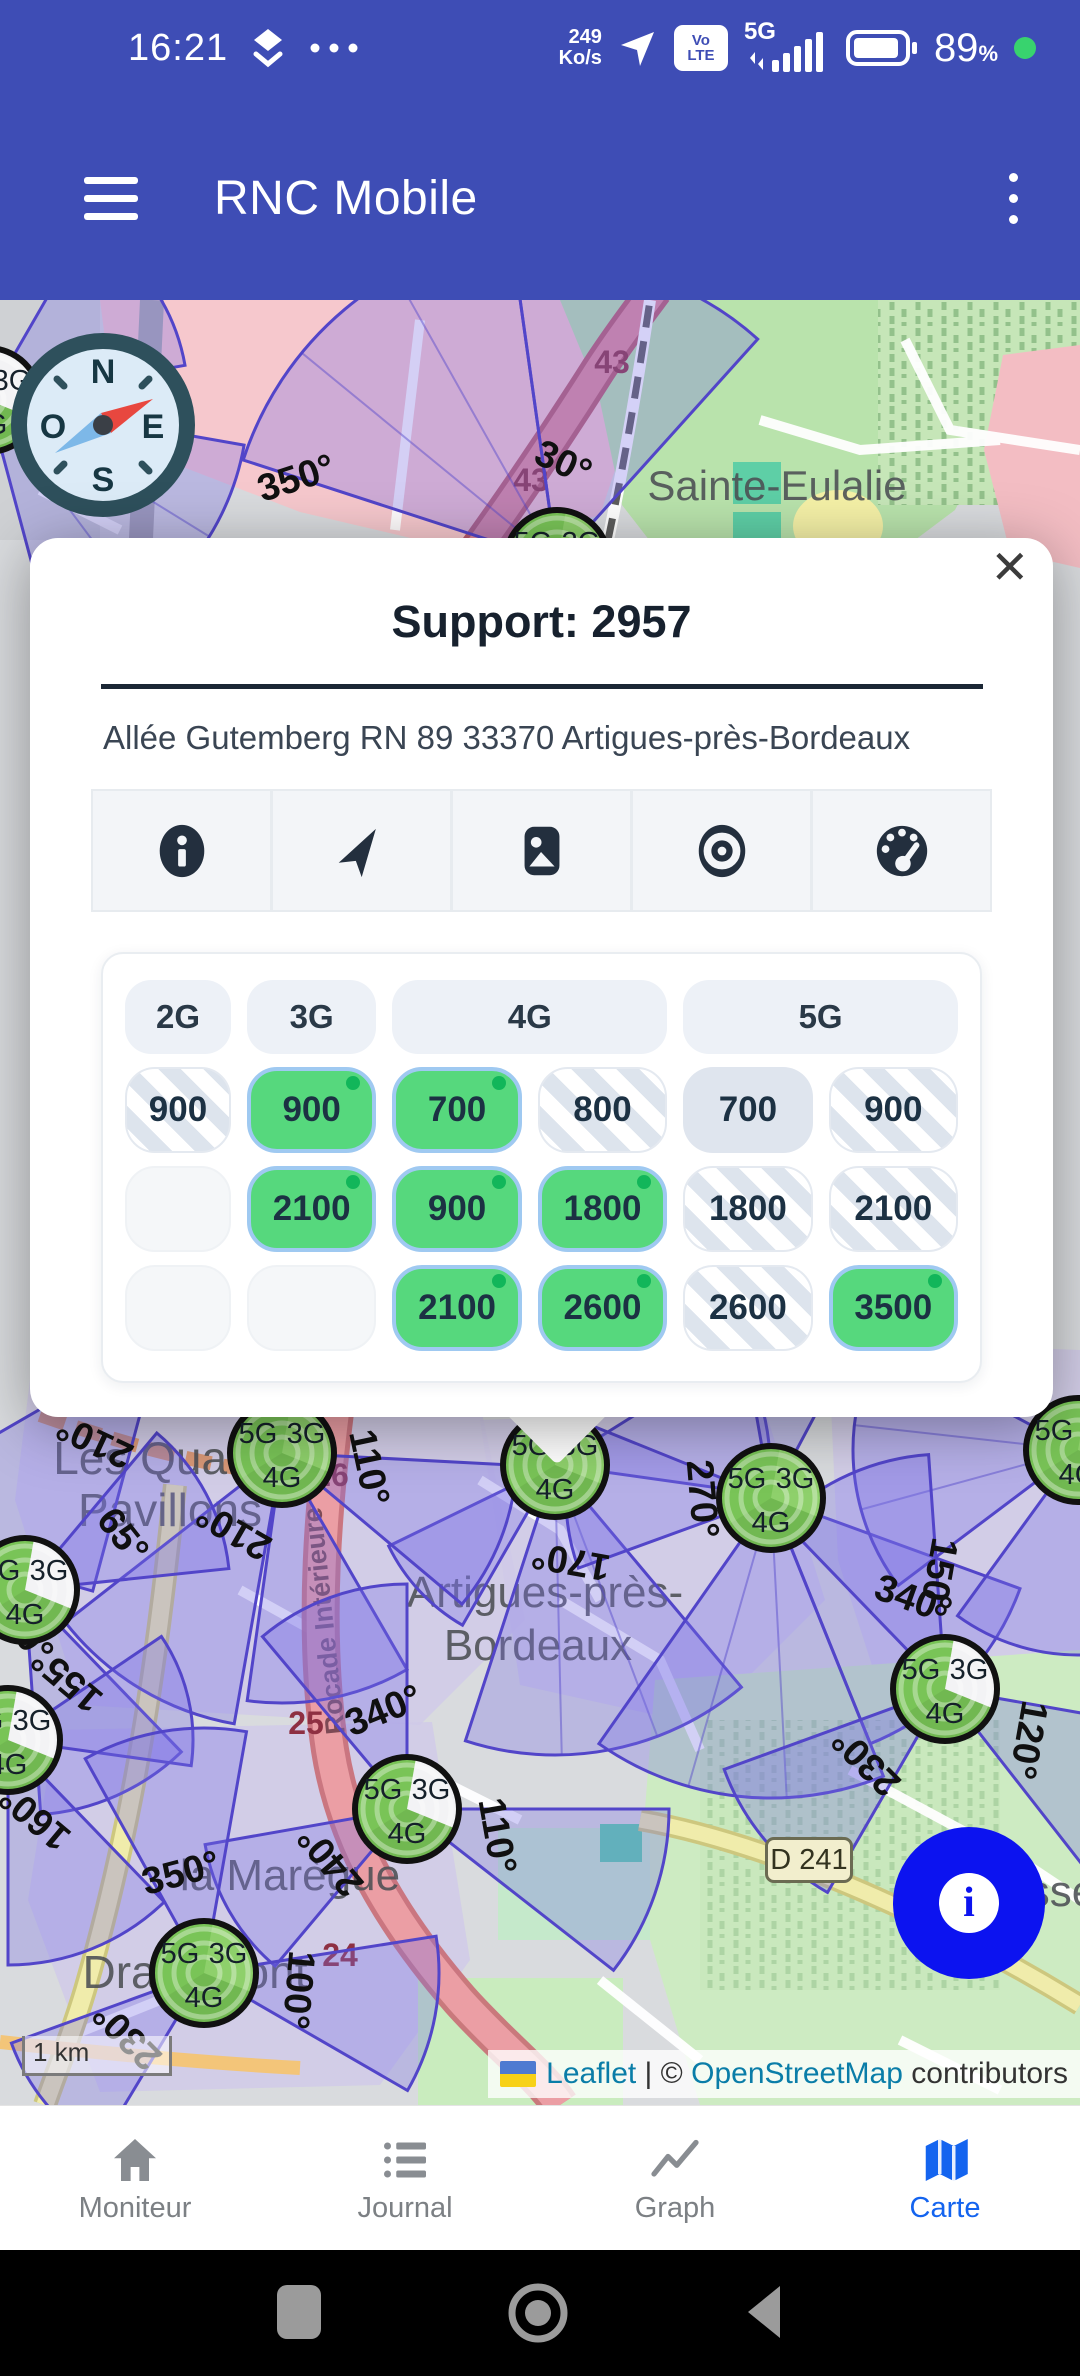 Image resolution: width=1080 pixels, height=2376 pixels. I want to click on leaflet-link: Leaflet, so click(591, 2073).